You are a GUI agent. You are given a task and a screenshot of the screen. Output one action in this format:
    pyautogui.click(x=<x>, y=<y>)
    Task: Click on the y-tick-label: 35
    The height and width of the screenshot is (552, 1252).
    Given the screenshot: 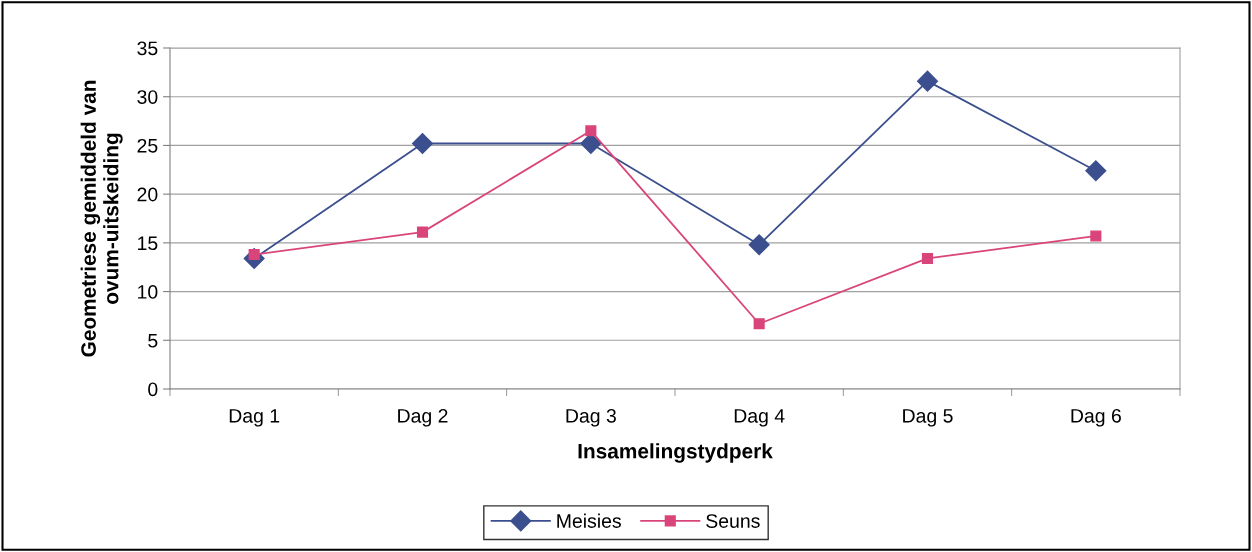 What is the action you would take?
    pyautogui.click(x=147, y=48)
    